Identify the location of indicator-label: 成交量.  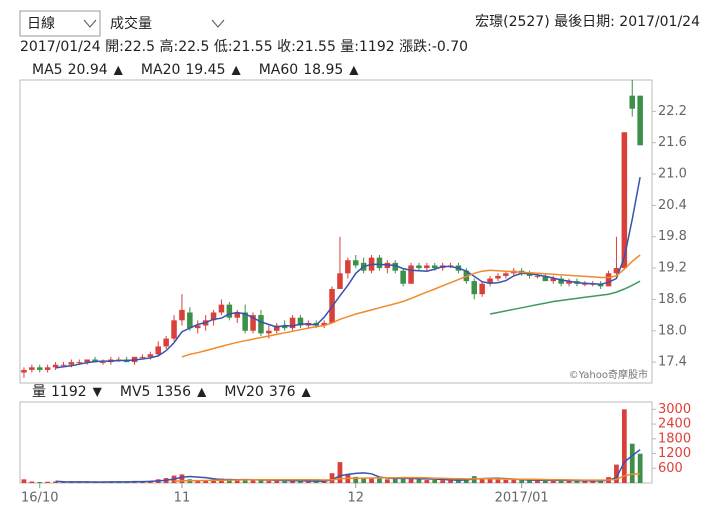
(131, 23).